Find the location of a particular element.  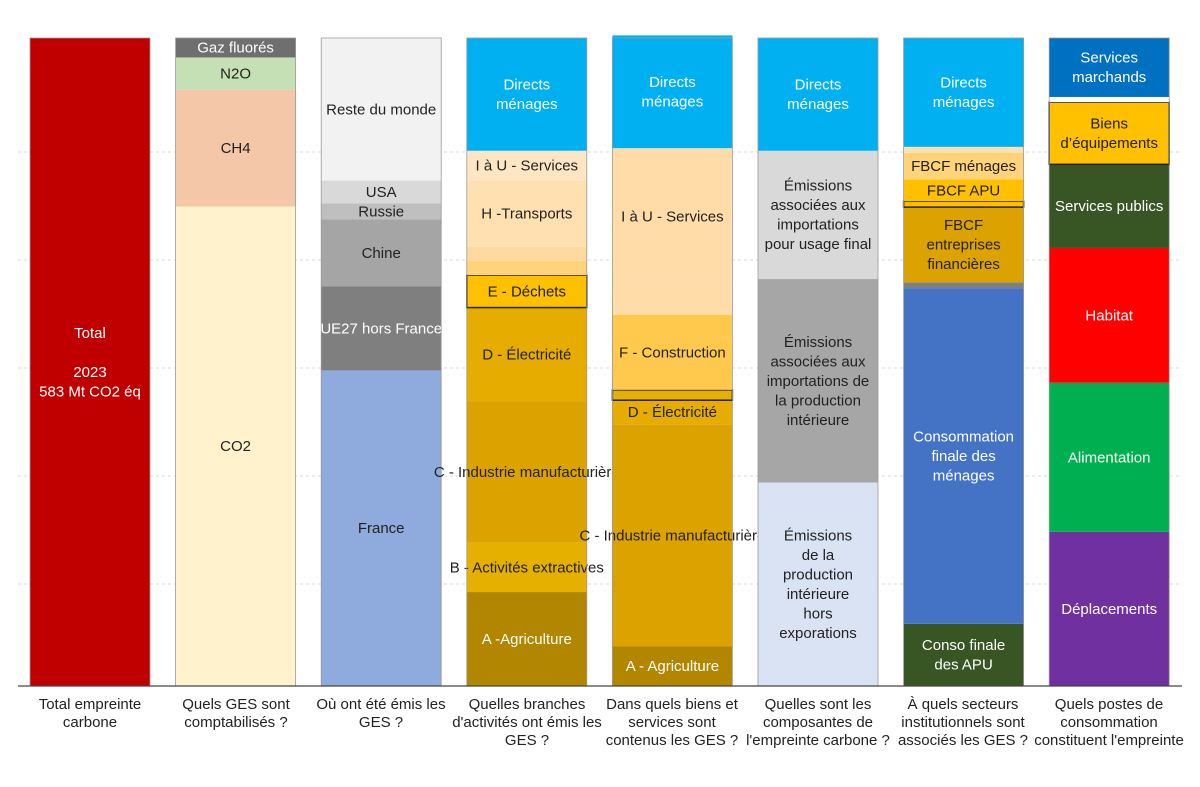

segment-label: Services publics is located at coordinates (1109, 206).